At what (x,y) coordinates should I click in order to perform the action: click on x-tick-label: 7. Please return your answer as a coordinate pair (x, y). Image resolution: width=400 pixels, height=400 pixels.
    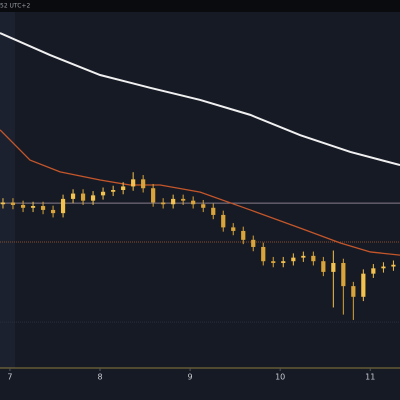
    Looking at the image, I should click on (9, 377).